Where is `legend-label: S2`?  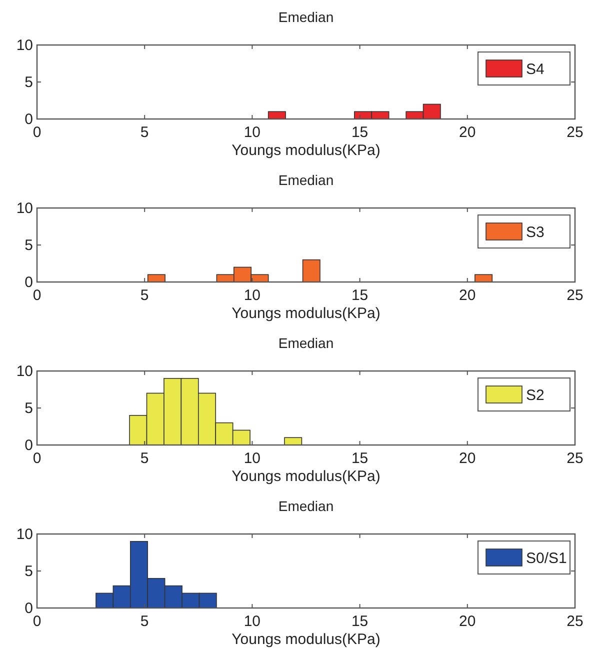 legend-label: S2 is located at coordinates (535, 395).